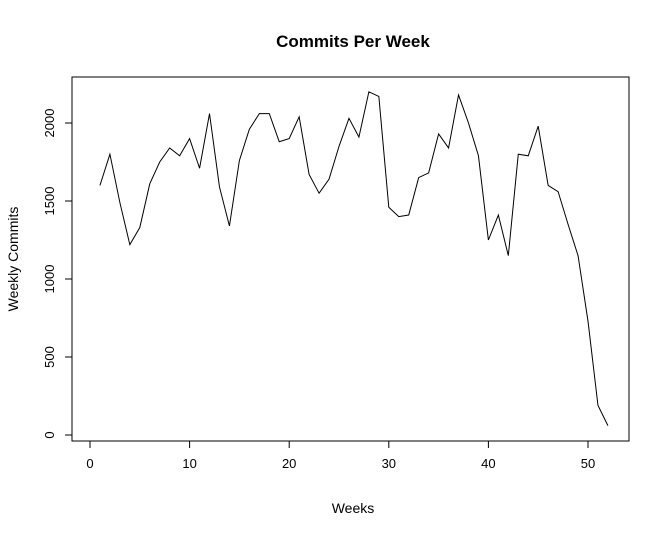 The image size is (669, 538). What do you see at coordinates (353, 508) in the screenshot?
I see `x-axis-label: Weeks` at bounding box center [353, 508].